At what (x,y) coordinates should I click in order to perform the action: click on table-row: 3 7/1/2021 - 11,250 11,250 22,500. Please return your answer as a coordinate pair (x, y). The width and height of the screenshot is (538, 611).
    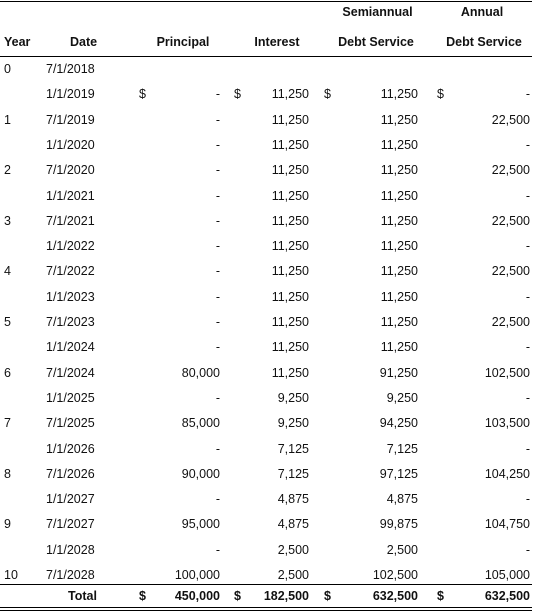
    Looking at the image, I should click on (269, 222).